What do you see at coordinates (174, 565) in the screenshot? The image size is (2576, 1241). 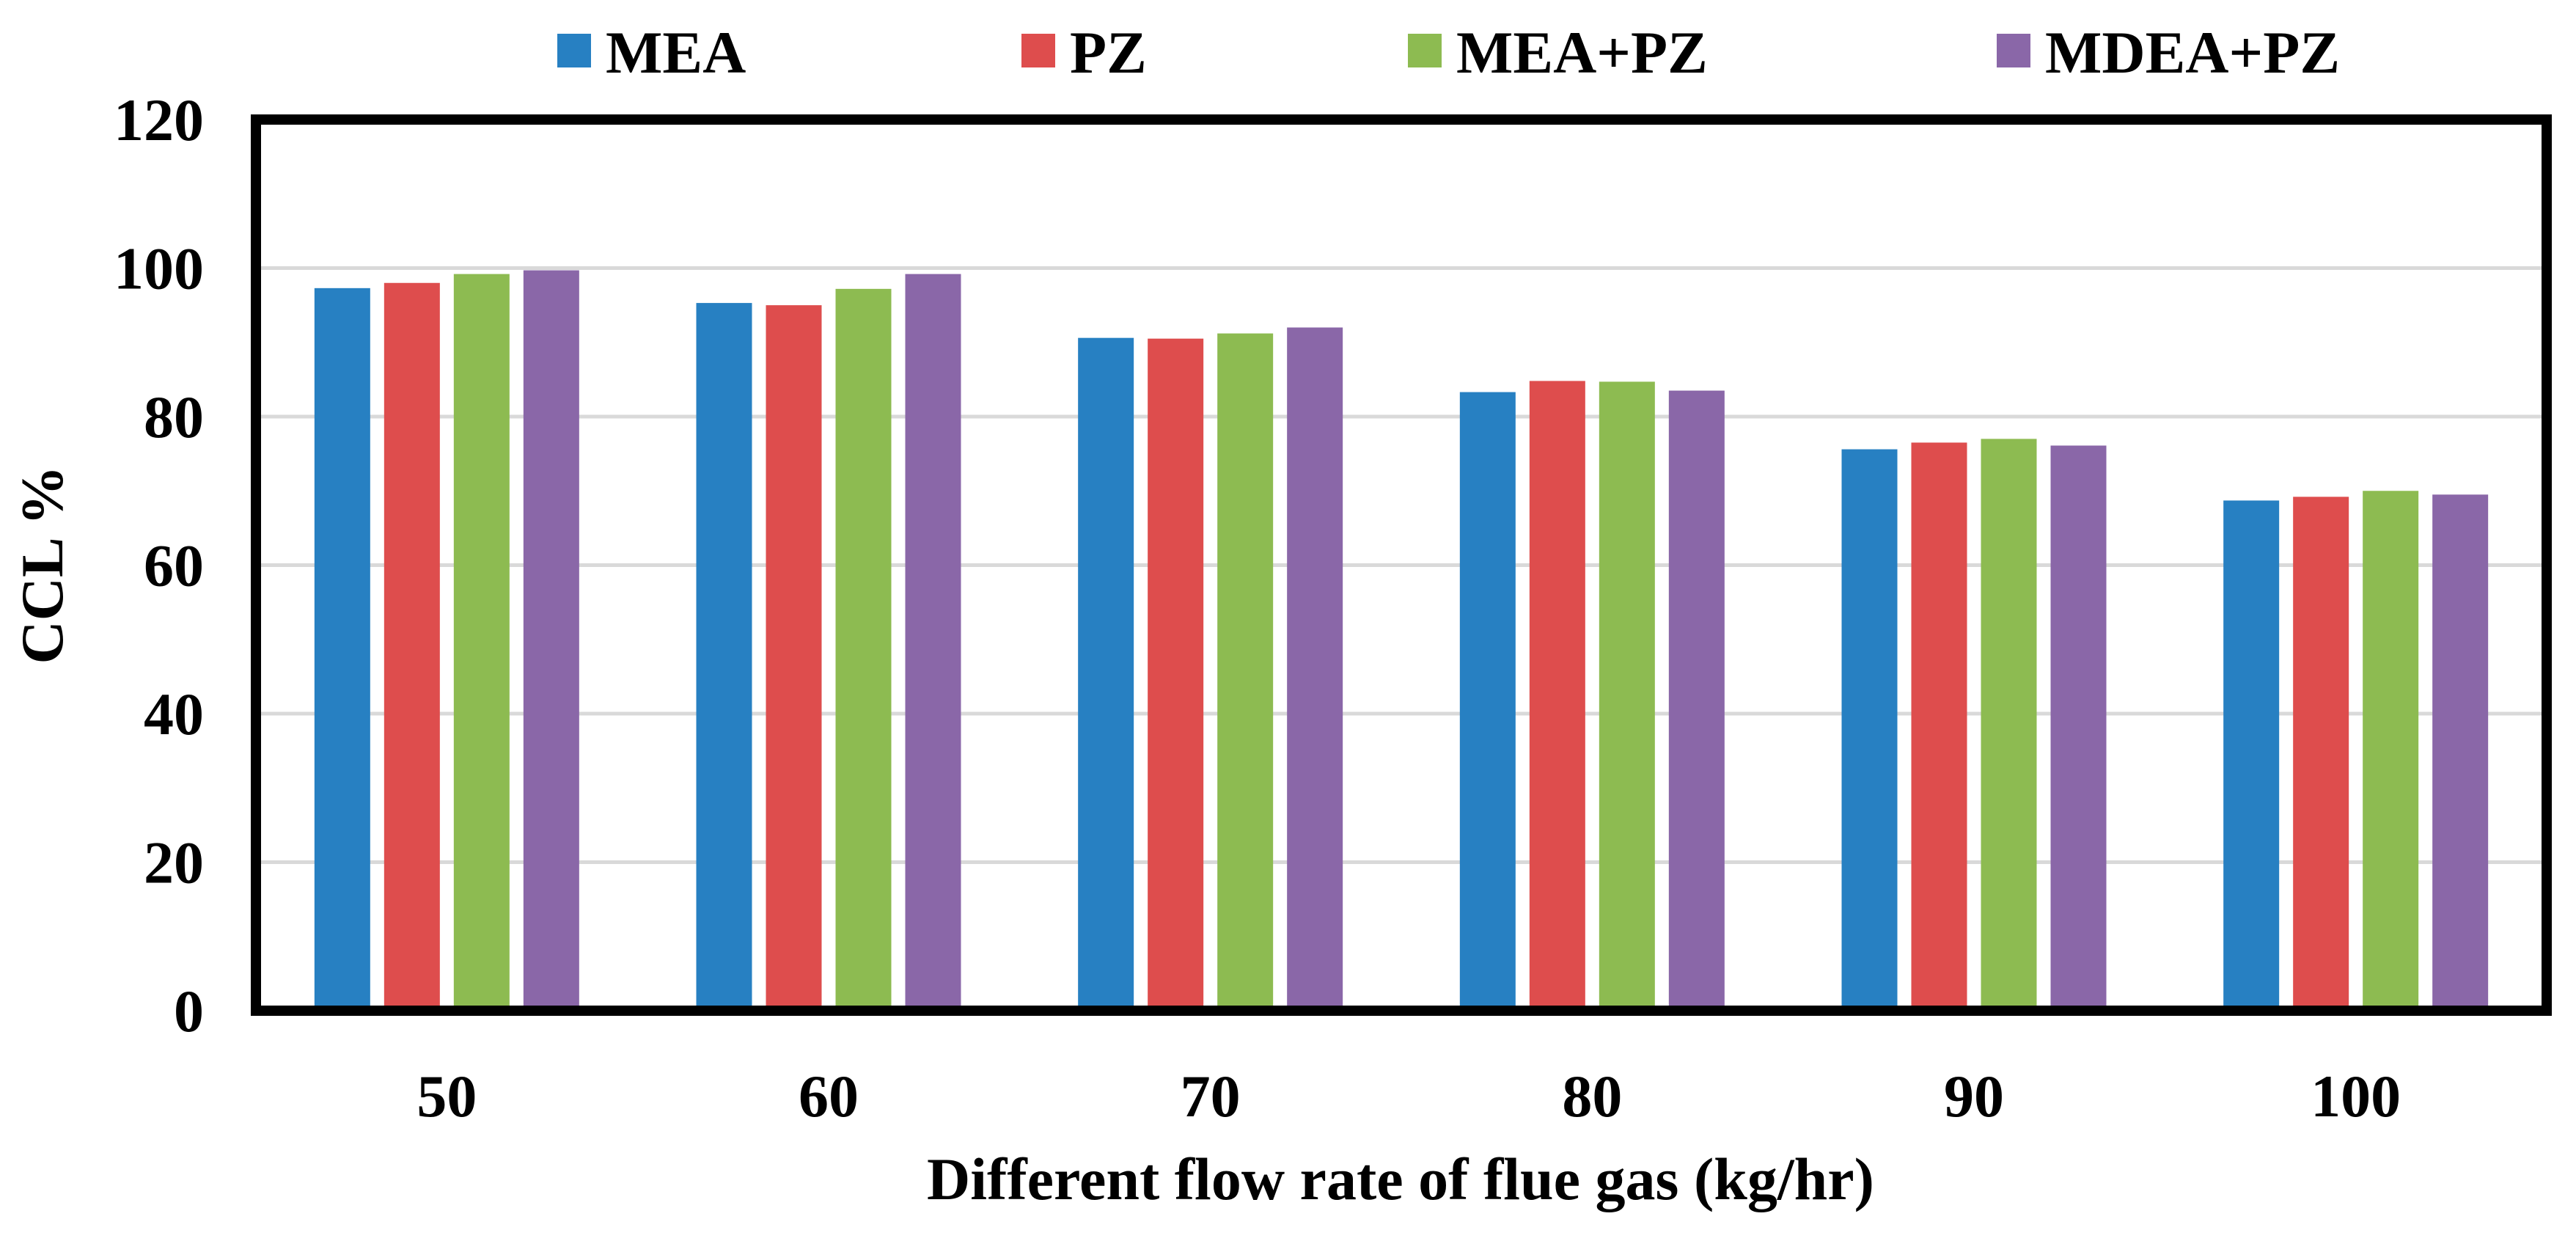 I see `y-tick-label: 60` at bounding box center [174, 565].